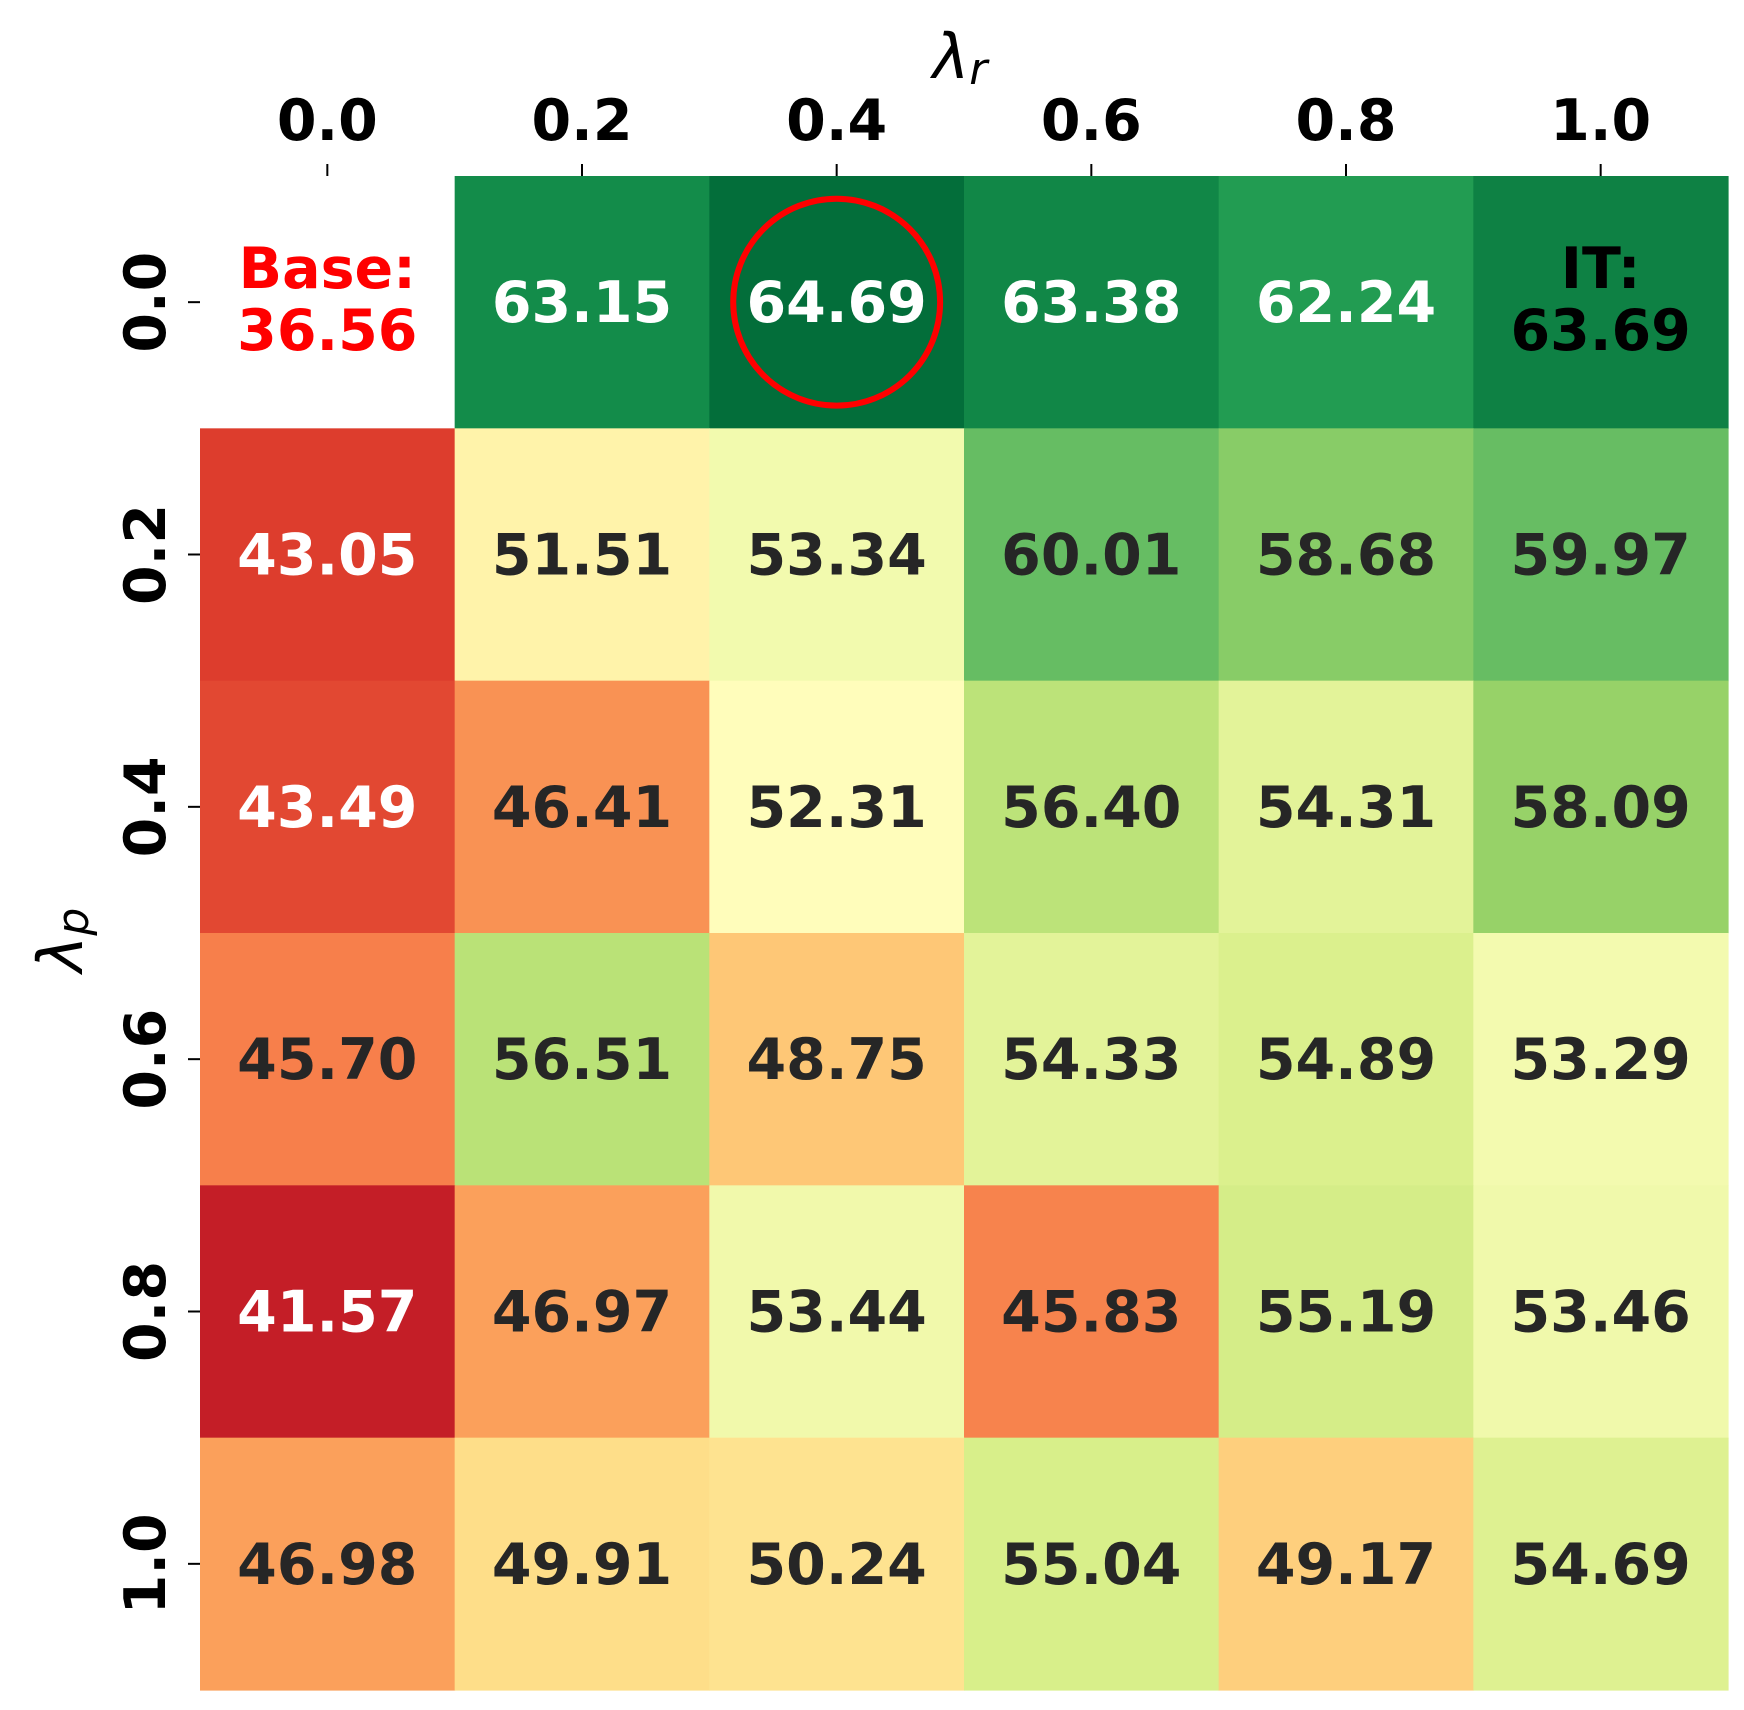 This screenshot has height=1710, width=1744. I want to click on cell-value-label: 63.38, so click(1091, 303).